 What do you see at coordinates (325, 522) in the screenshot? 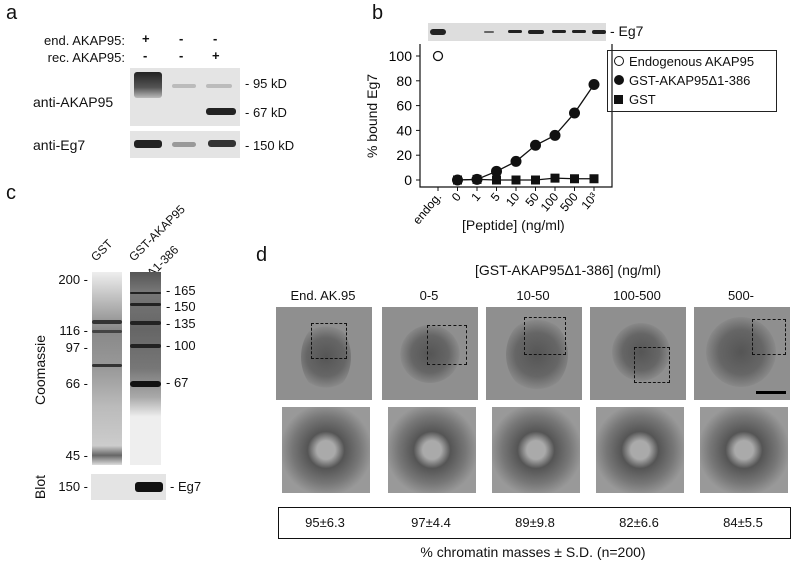
I see `chromatin-value: 95±6.3` at bounding box center [325, 522].